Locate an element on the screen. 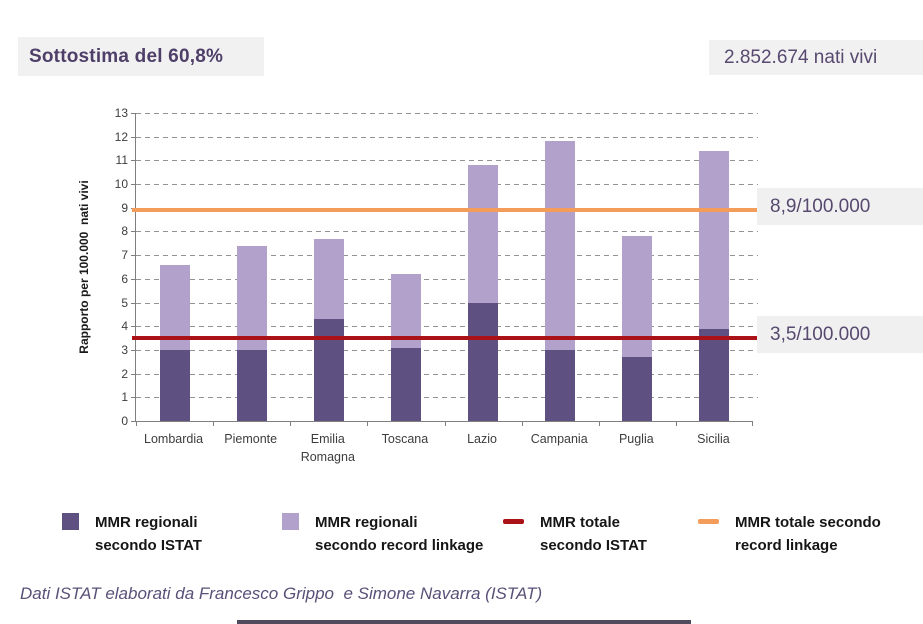 The image size is (923, 624). y-tick-label-11: 11 is located at coordinates (121, 160).